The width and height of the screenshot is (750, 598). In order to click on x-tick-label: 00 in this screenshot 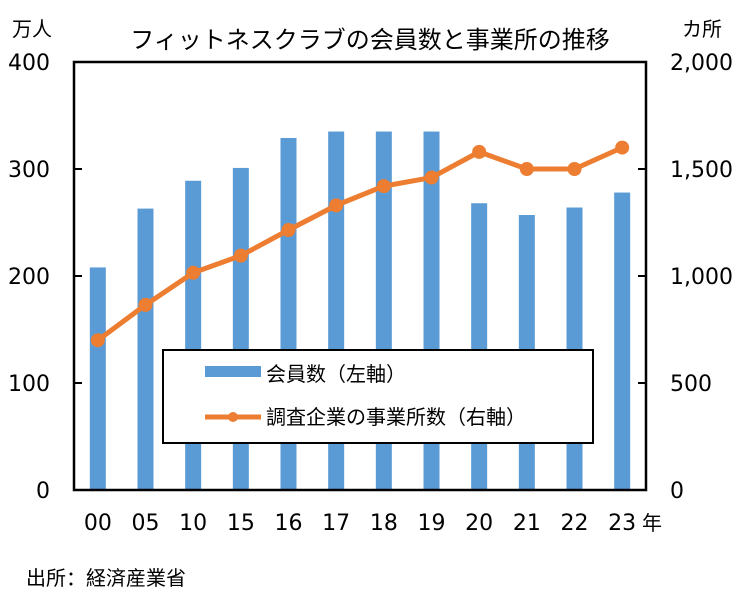, I will do `click(98, 523)`.